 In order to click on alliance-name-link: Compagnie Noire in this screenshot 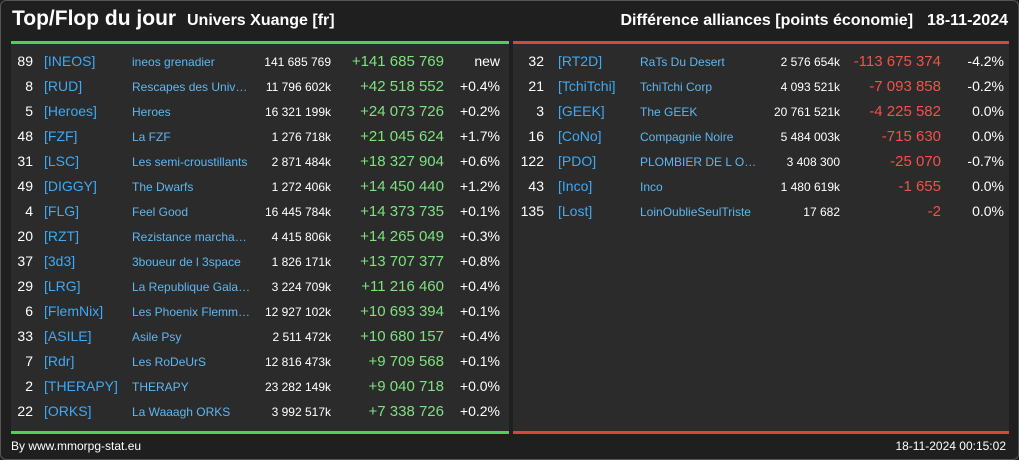, I will do `click(687, 137)`.